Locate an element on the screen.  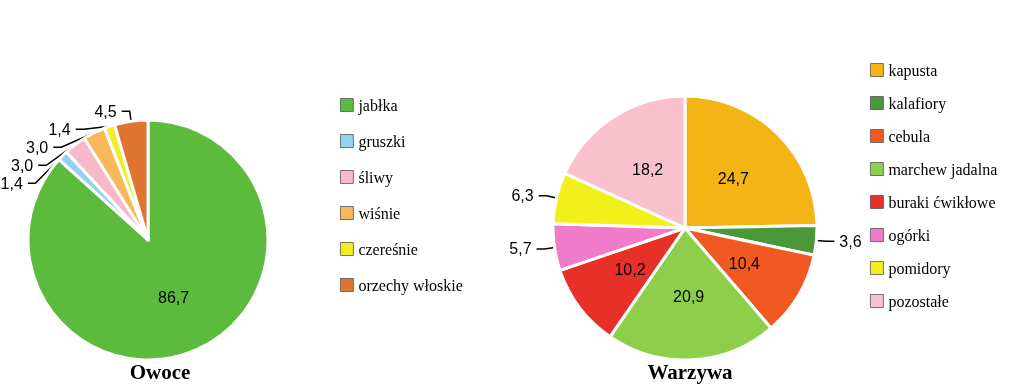
data-label: 3,6 is located at coordinates (850, 241).